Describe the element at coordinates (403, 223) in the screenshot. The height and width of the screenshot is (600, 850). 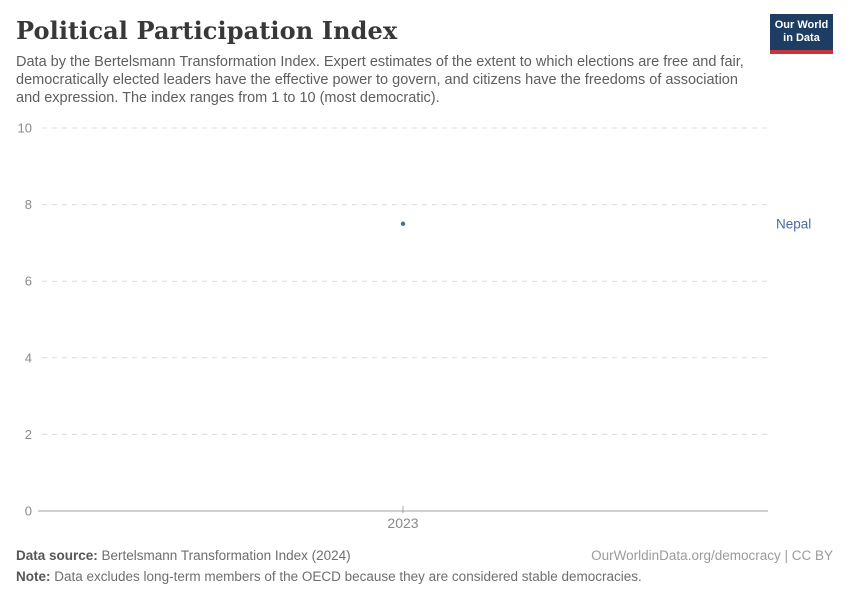
I see `data-point-nepal` at that location.